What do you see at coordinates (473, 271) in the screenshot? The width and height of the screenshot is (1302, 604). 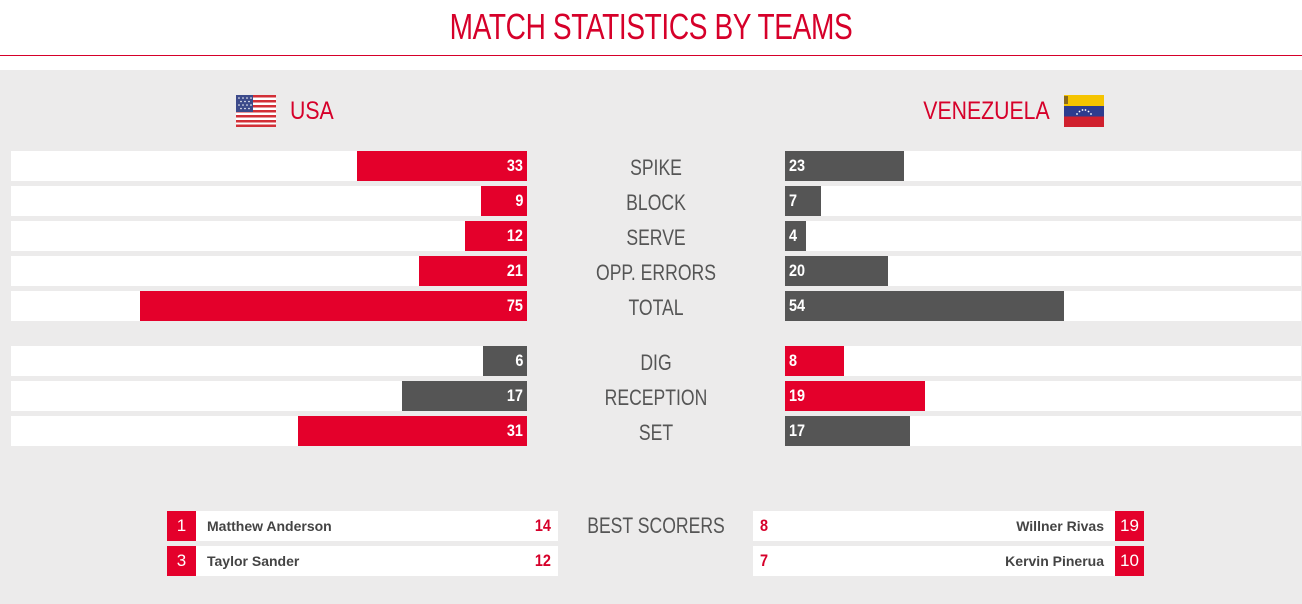 I see `home-bar: 21` at bounding box center [473, 271].